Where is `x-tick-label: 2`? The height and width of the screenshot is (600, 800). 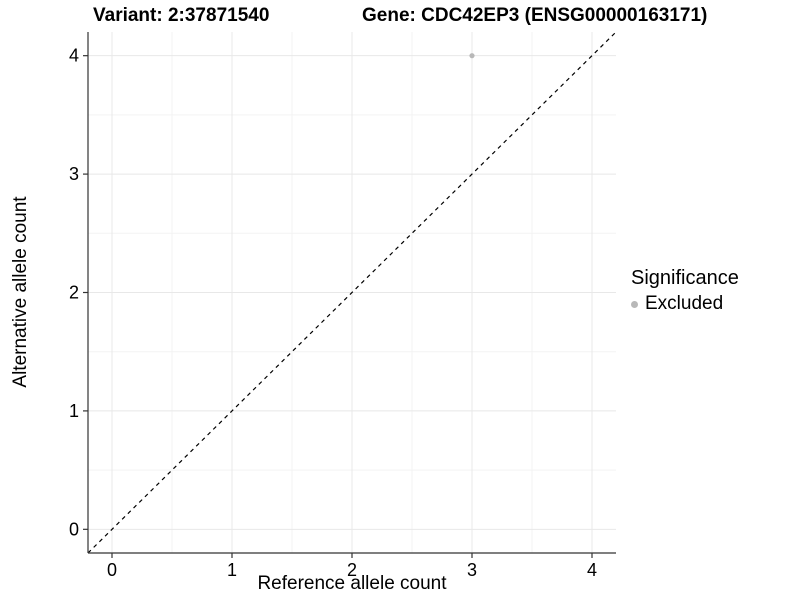
x-tick-label: 2 is located at coordinates (352, 570).